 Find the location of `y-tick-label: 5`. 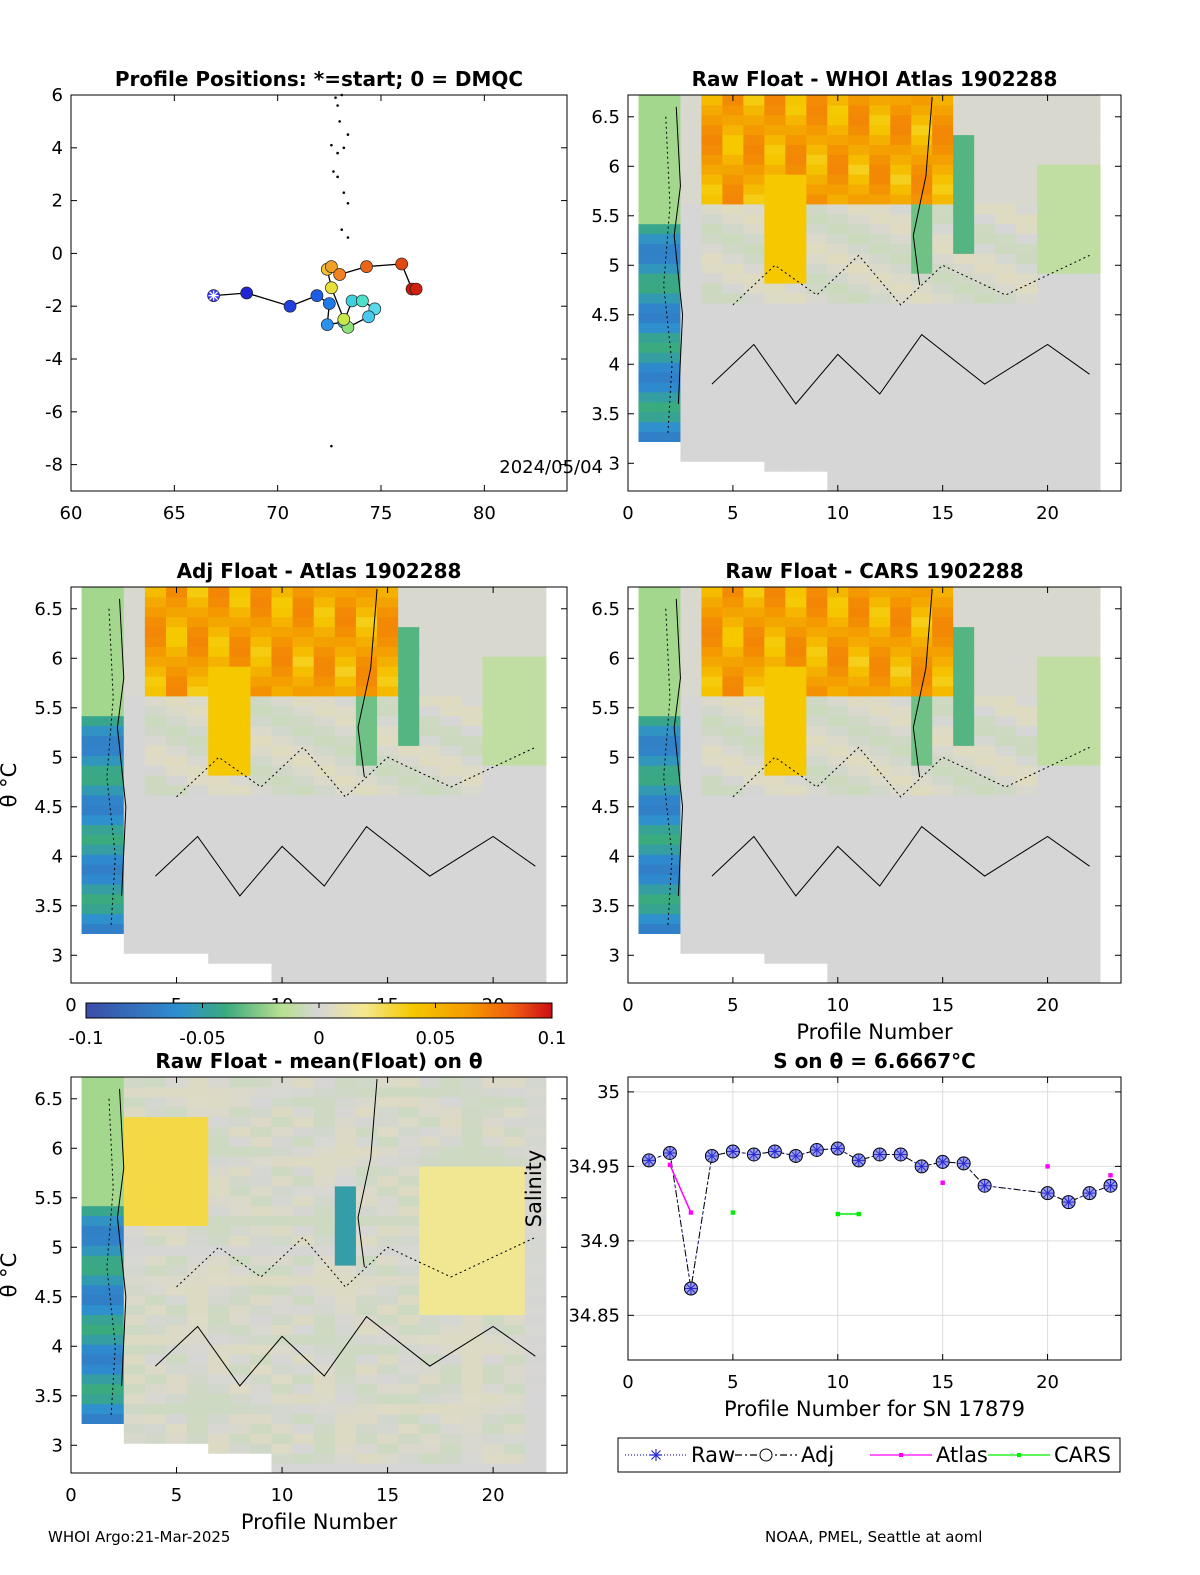

y-tick-label: 5 is located at coordinates (57, 1247).